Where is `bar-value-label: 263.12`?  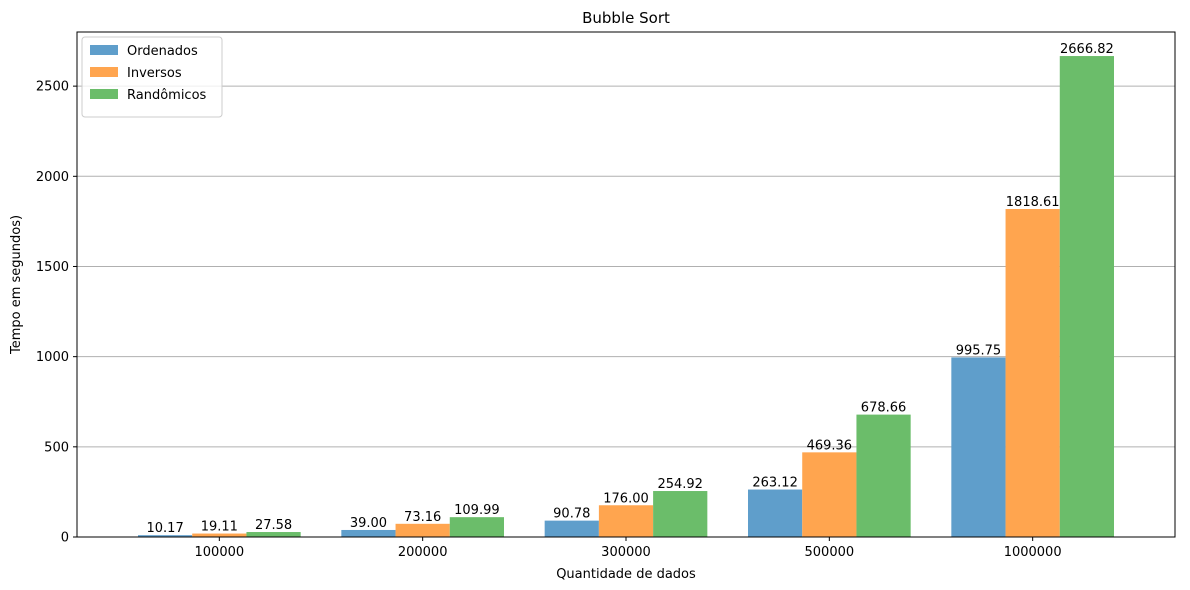 bar-value-label: 263.12 is located at coordinates (775, 483).